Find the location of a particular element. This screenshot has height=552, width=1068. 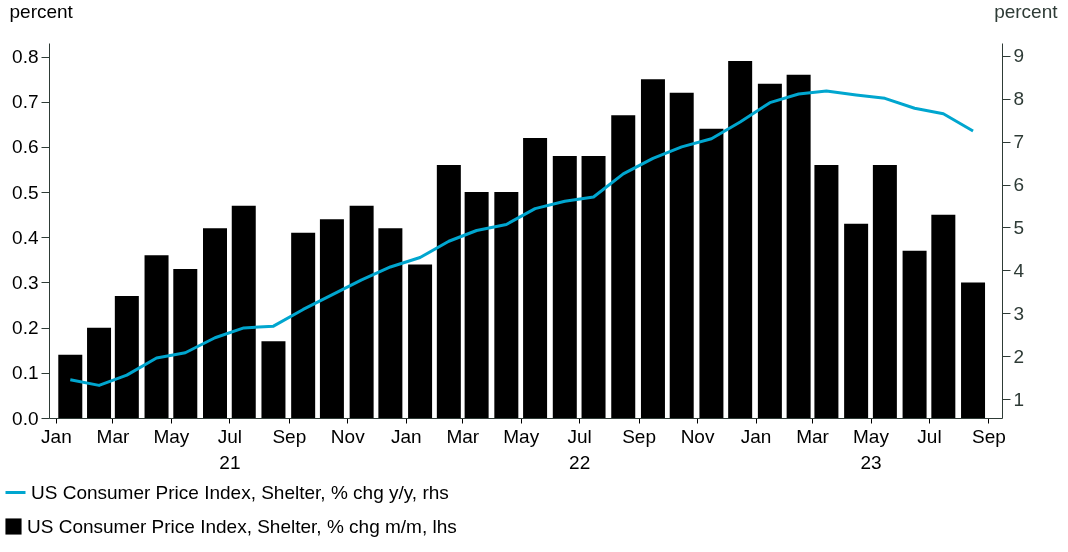

x-tick-label: Jul 21 is located at coordinates (230, 449).